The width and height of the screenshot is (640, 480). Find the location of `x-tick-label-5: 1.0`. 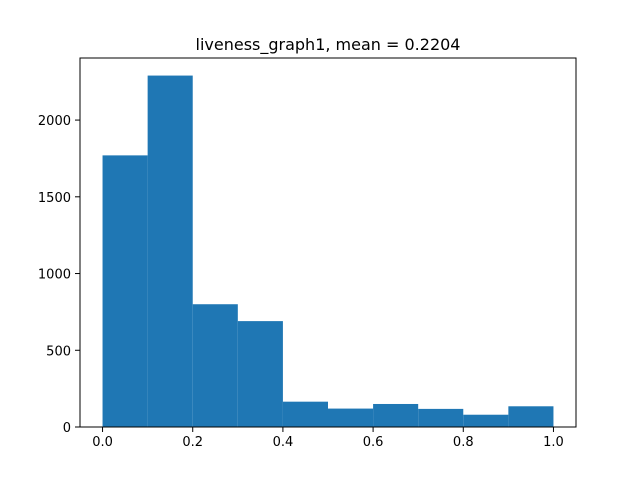

x-tick-label-5: 1.0 is located at coordinates (553, 442).